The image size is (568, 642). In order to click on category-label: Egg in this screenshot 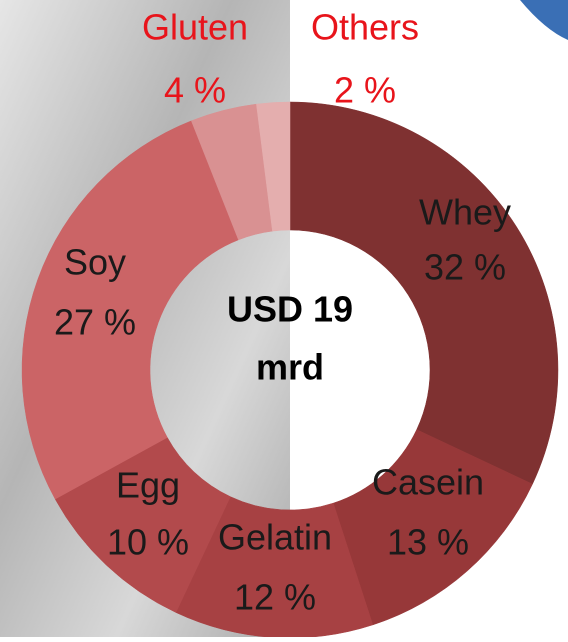, I will do `click(148, 485)`.